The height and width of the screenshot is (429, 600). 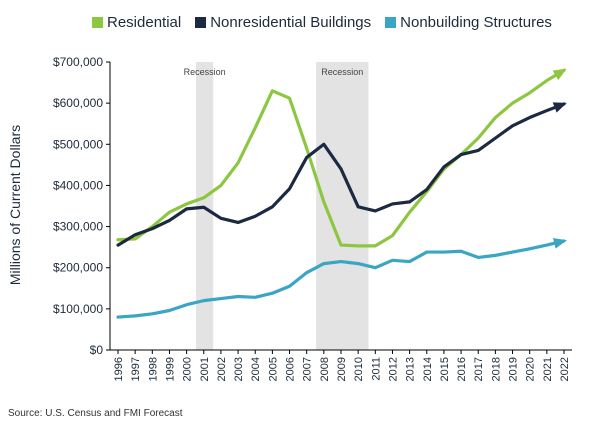 I want to click on y-tick-label: $700,000, so click(x=78, y=62).